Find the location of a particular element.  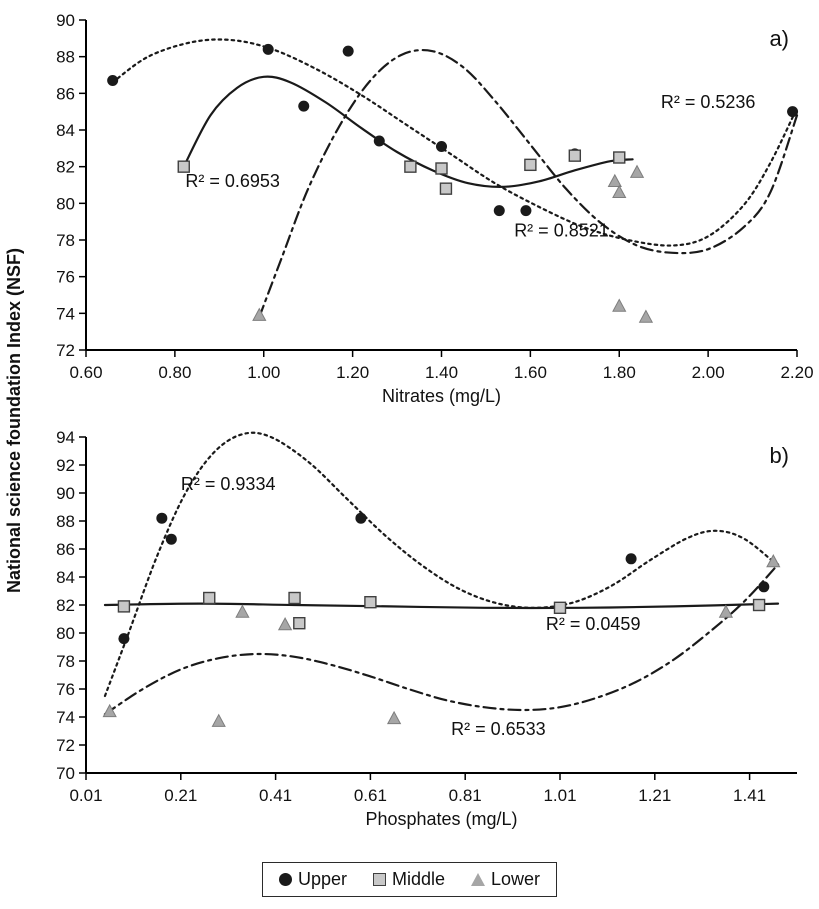

x-tick-label: 1.01 is located at coordinates (559, 795).